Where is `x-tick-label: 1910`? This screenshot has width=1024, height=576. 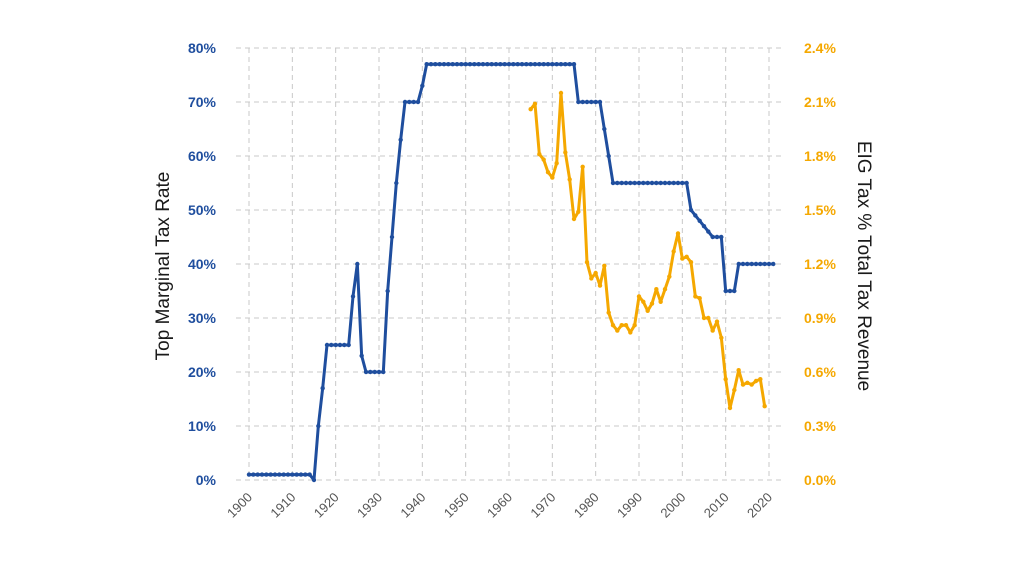
x-tick-label: 1910 is located at coordinates (282, 505).